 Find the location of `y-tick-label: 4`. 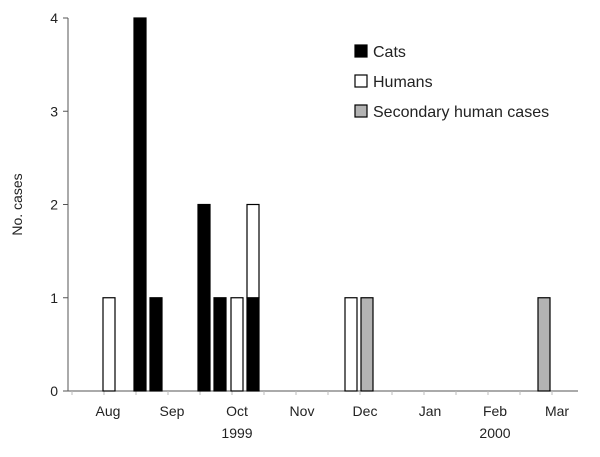

y-tick-label: 4 is located at coordinates (54, 18).